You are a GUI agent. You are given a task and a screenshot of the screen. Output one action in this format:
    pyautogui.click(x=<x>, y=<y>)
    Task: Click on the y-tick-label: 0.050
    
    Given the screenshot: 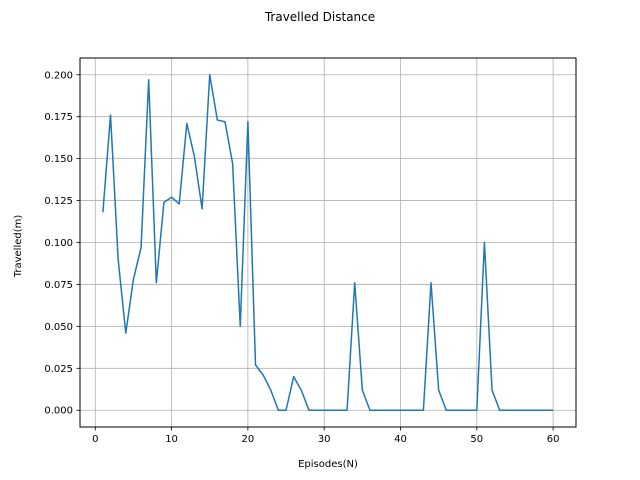 What is the action you would take?
    pyautogui.click(x=58, y=327)
    